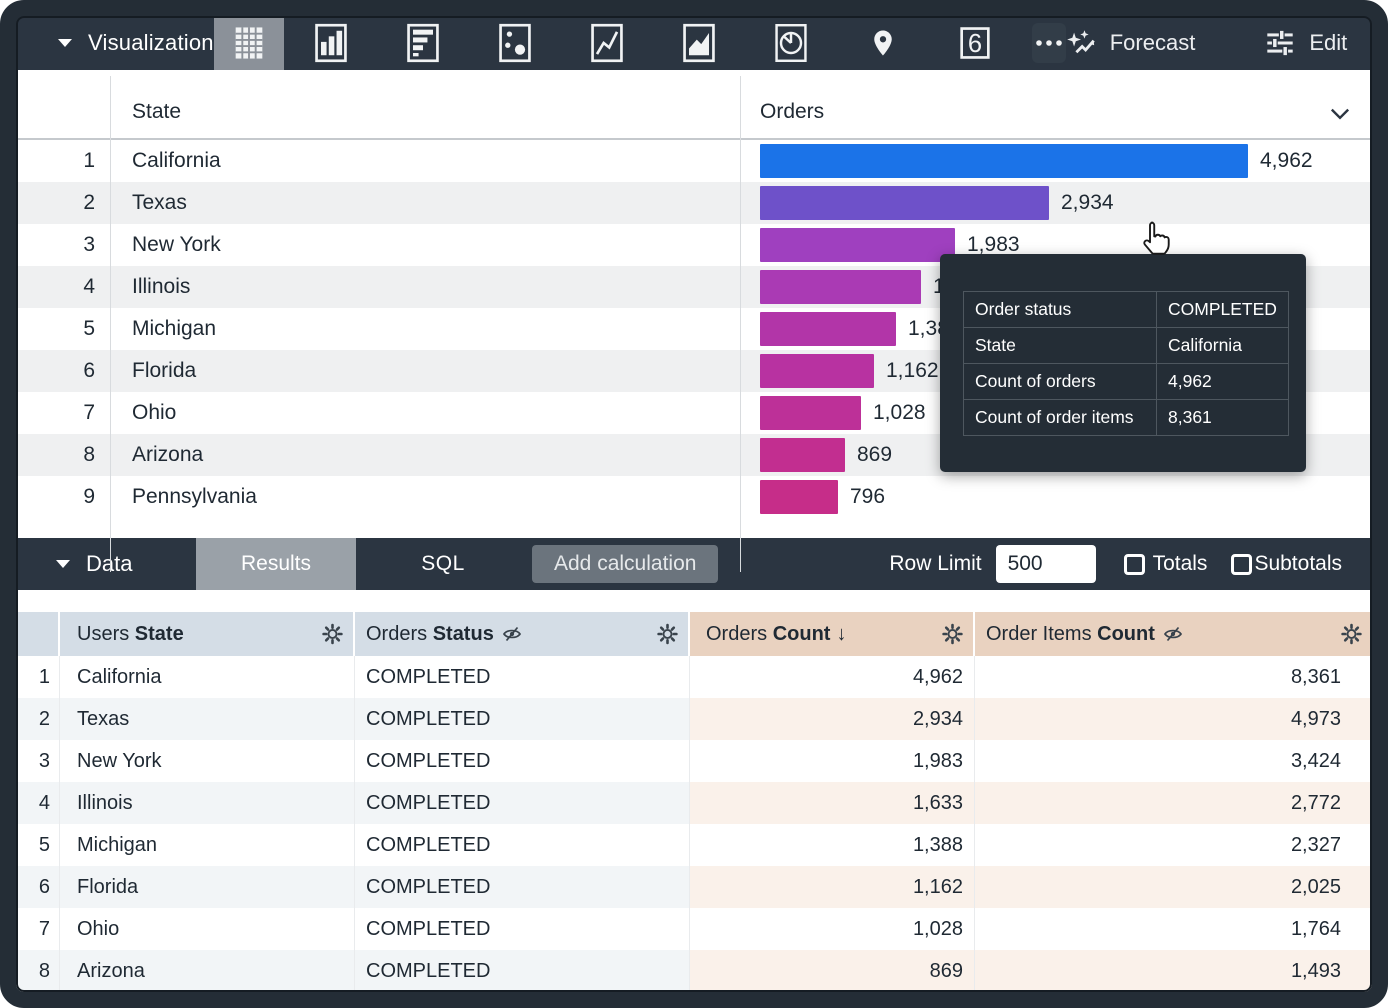  What do you see at coordinates (625, 564) in the screenshot?
I see `add-calculation-button: Add calculation` at bounding box center [625, 564].